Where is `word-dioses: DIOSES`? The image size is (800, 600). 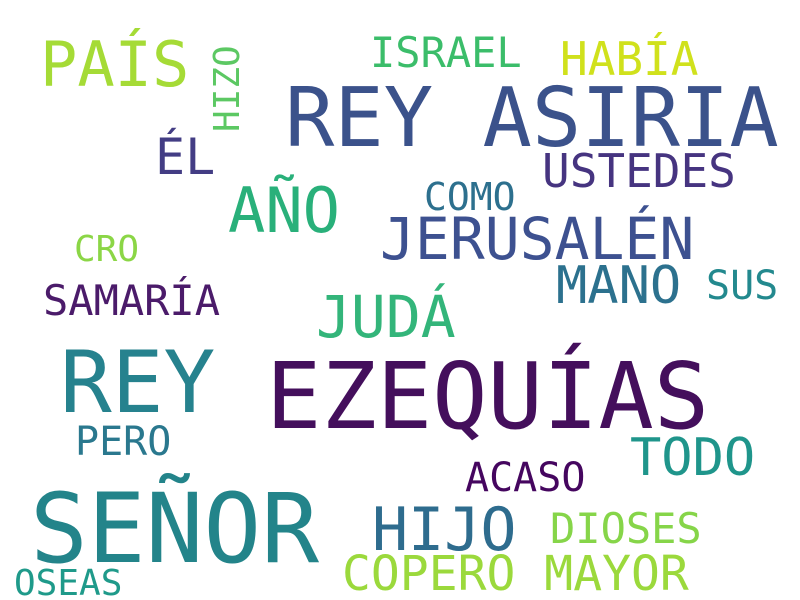 word-dioses: DIOSES is located at coordinates (626, 528).